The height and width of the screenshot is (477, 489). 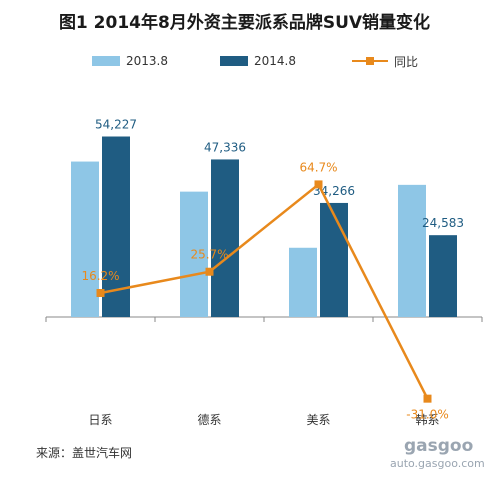 I want to click on legend-item-2014: 2014.8, so click(x=258, y=61).